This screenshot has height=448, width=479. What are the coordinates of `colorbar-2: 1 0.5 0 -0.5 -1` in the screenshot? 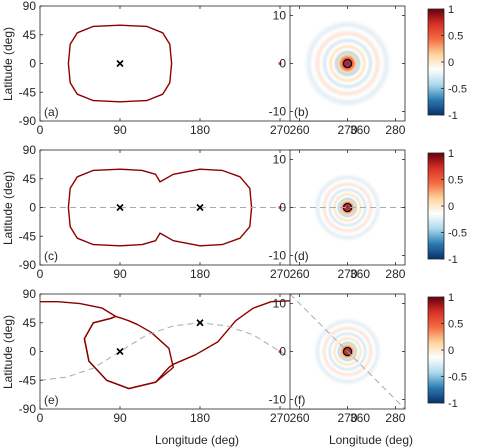 It's located at (447, 207).